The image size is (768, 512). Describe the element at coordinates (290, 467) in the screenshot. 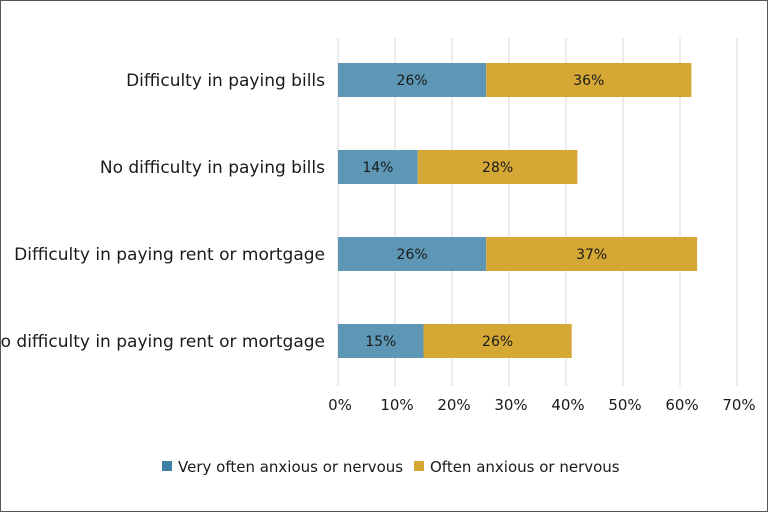

I see `legend-label: Very often anxious or nervous` at that location.